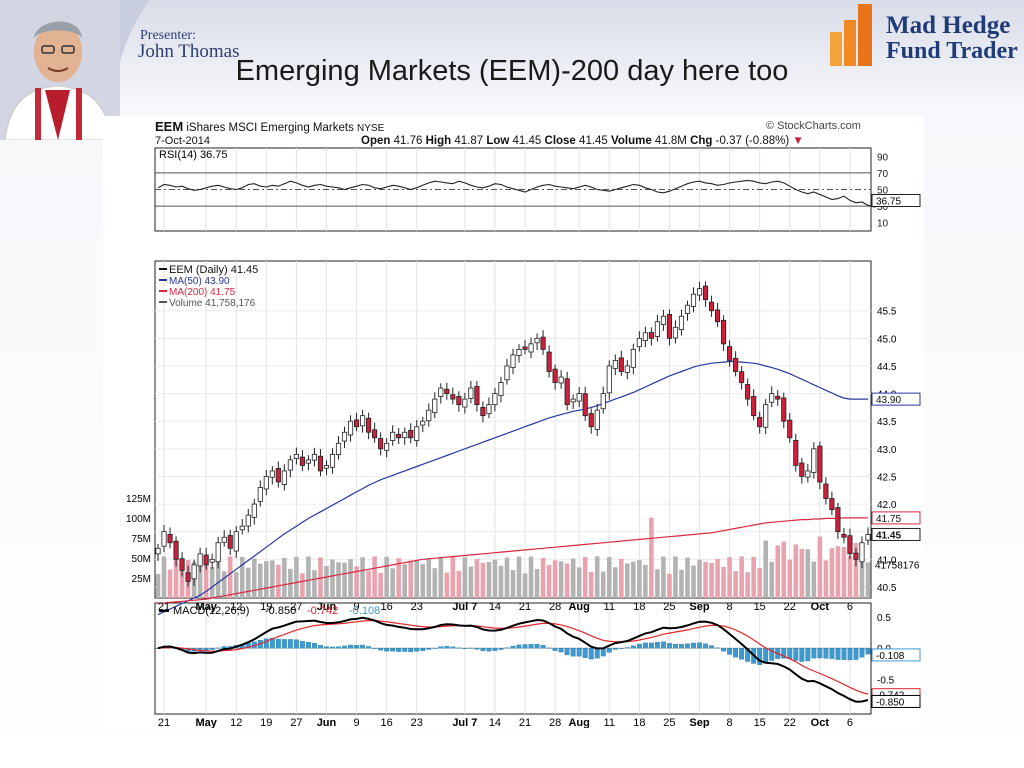  What do you see at coordinates (884, 618) in the screenshot?
I see `macd-tick-label: 0.5` at bounding box center [884, 618].